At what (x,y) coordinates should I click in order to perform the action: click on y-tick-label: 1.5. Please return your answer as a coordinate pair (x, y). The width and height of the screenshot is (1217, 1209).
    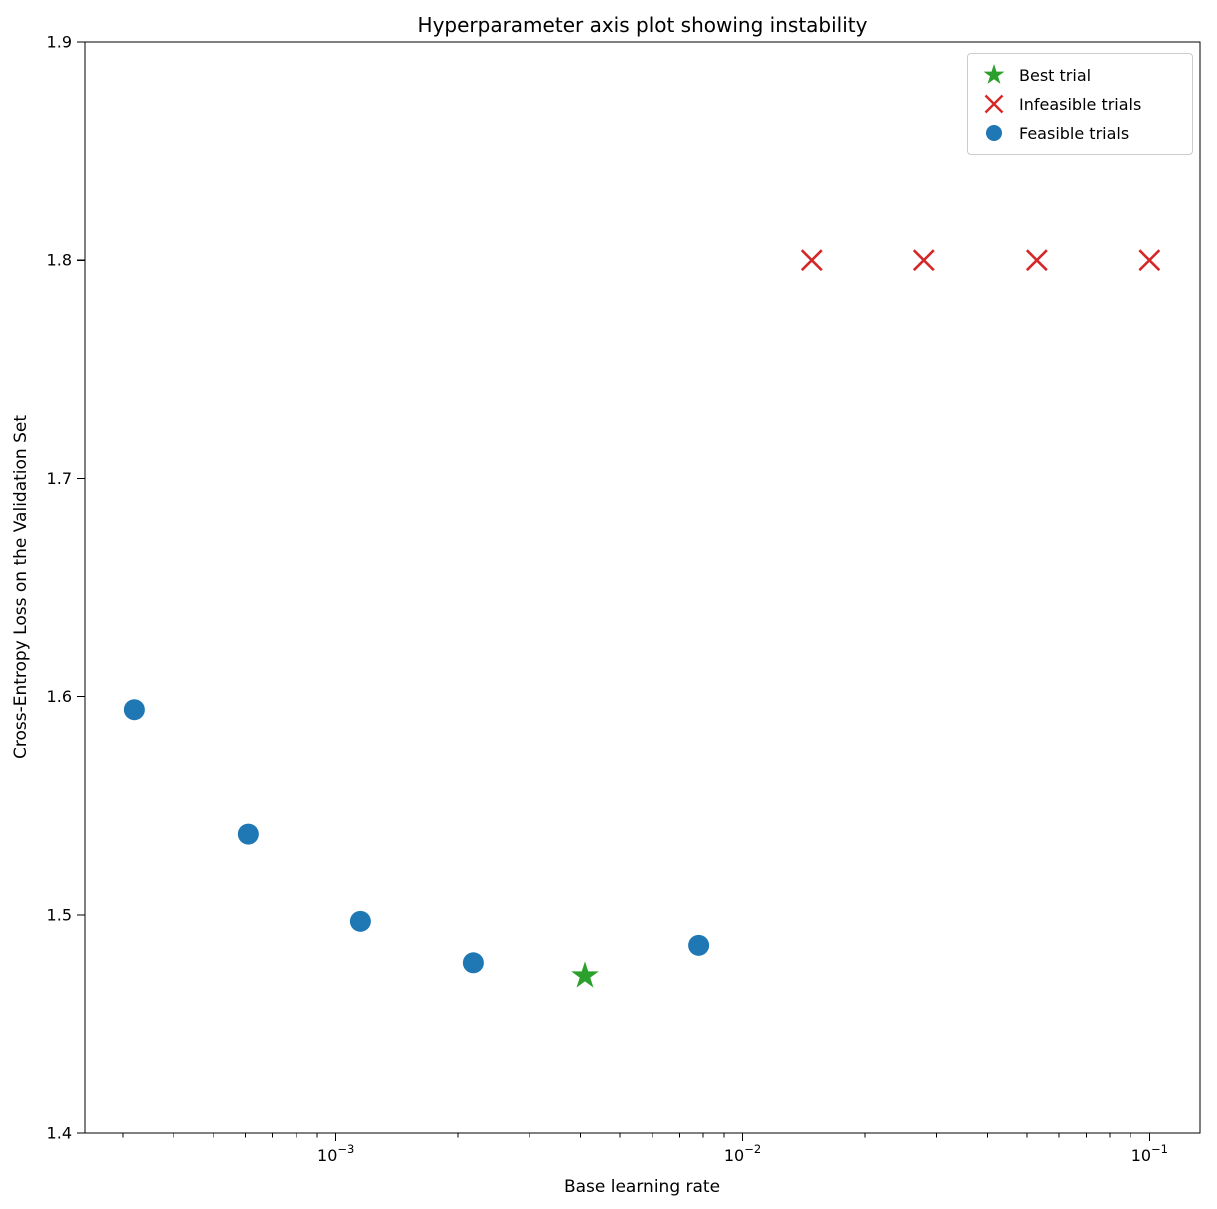
    Looking at the image, I should click on (59, 914).